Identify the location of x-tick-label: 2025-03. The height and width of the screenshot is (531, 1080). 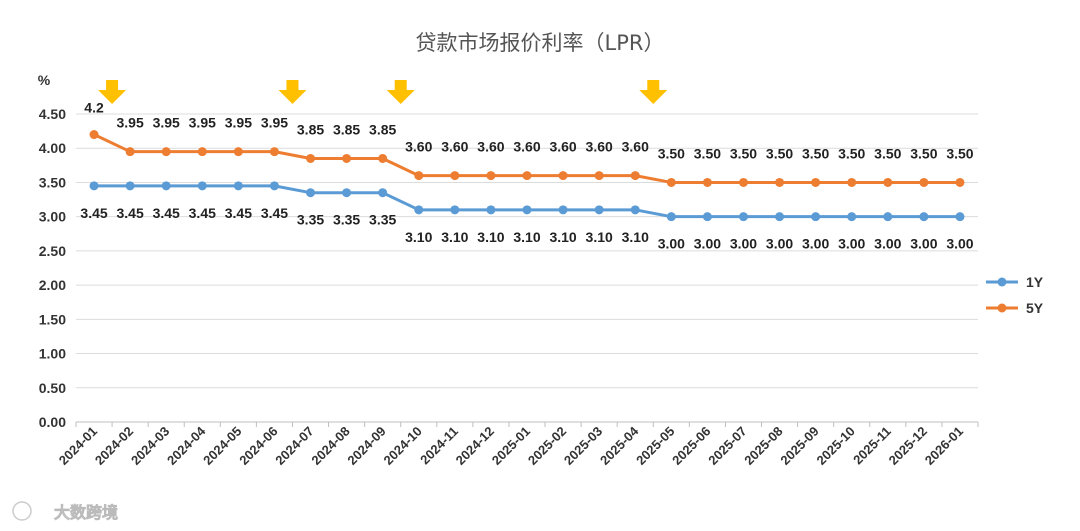
(583, 446).